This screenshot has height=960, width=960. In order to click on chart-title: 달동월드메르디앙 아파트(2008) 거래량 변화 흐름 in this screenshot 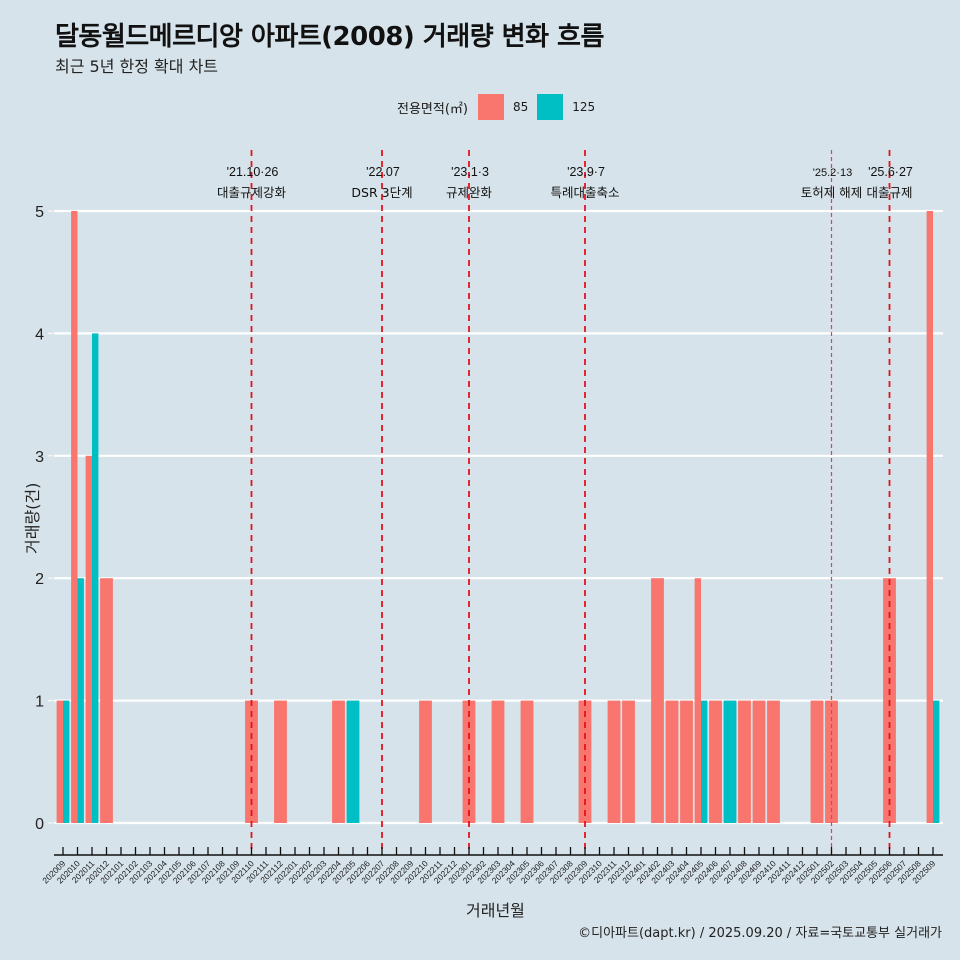, I will do `click(329, 37)`.